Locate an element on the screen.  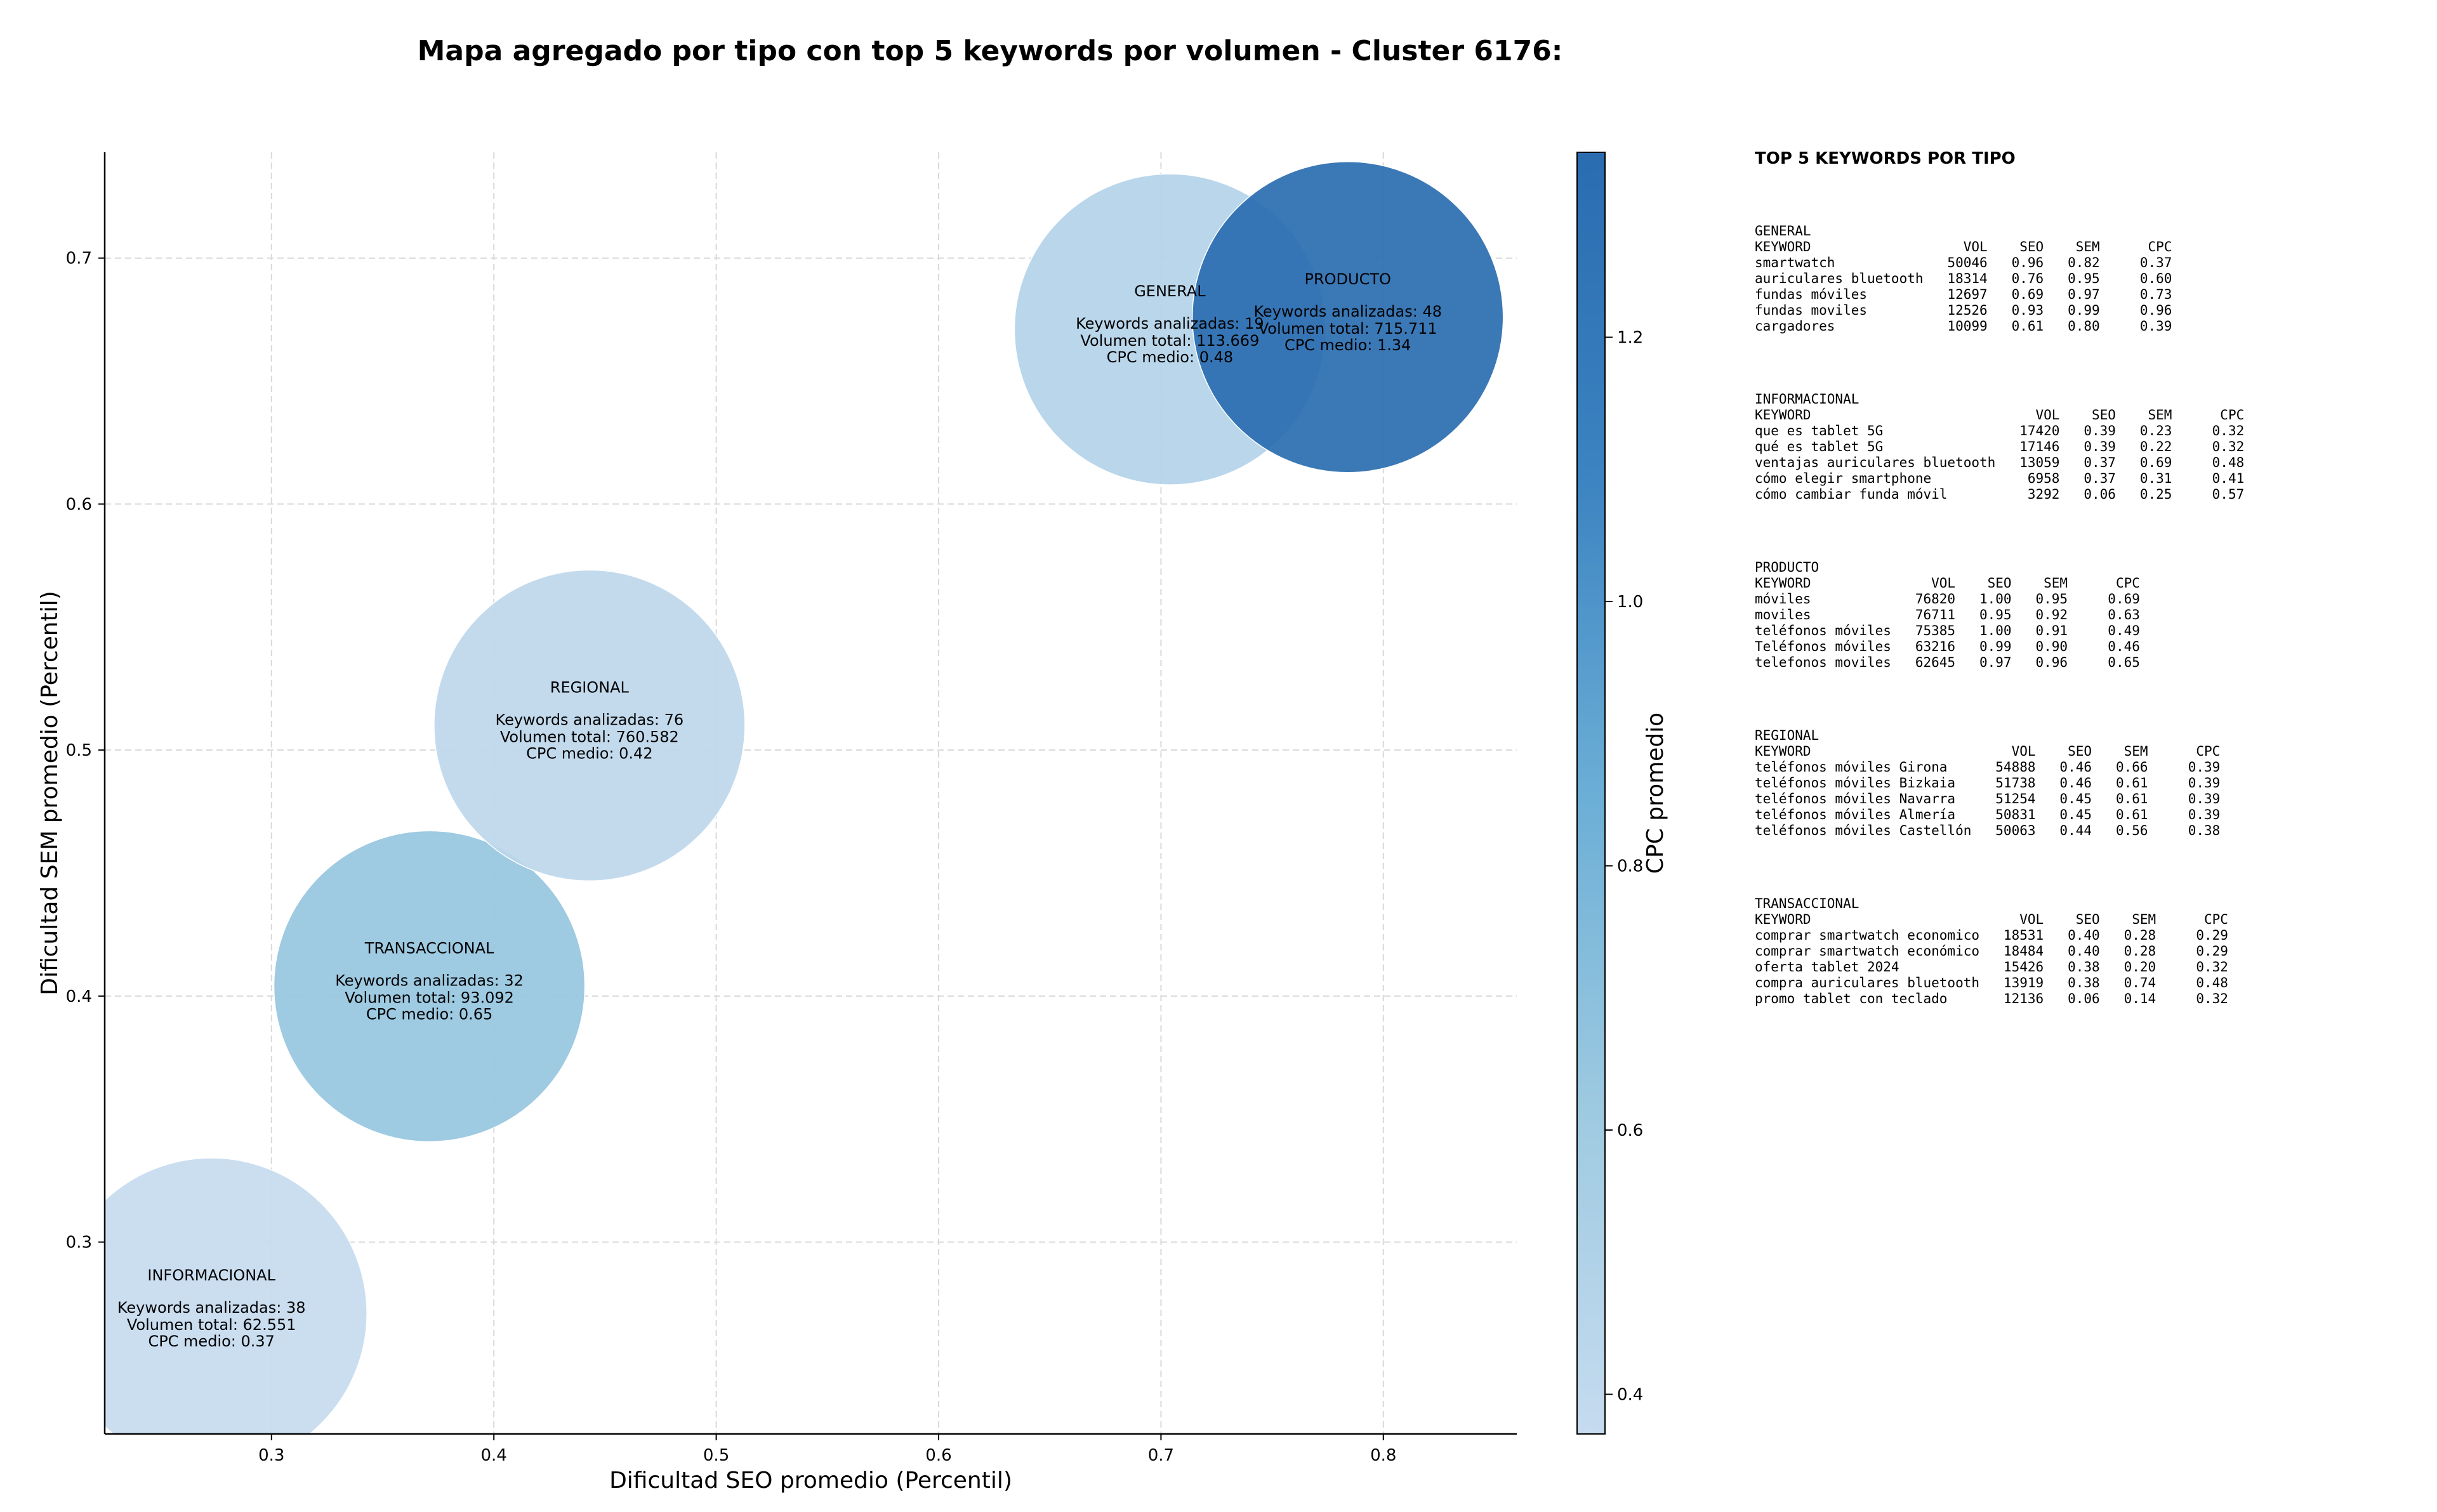
x-tick-label: 0.7 is located at coordinates (1161, 1456).